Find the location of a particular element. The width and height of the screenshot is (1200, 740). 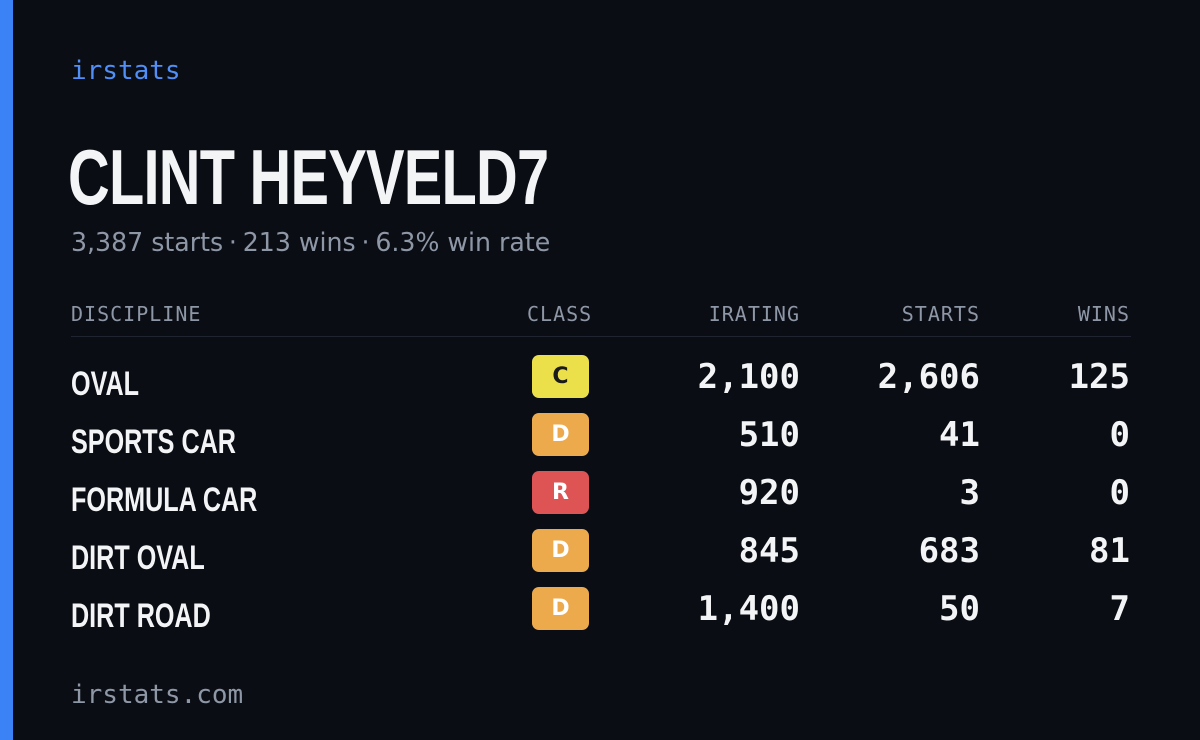

class-badge: R is located at coordinates (560, 492).